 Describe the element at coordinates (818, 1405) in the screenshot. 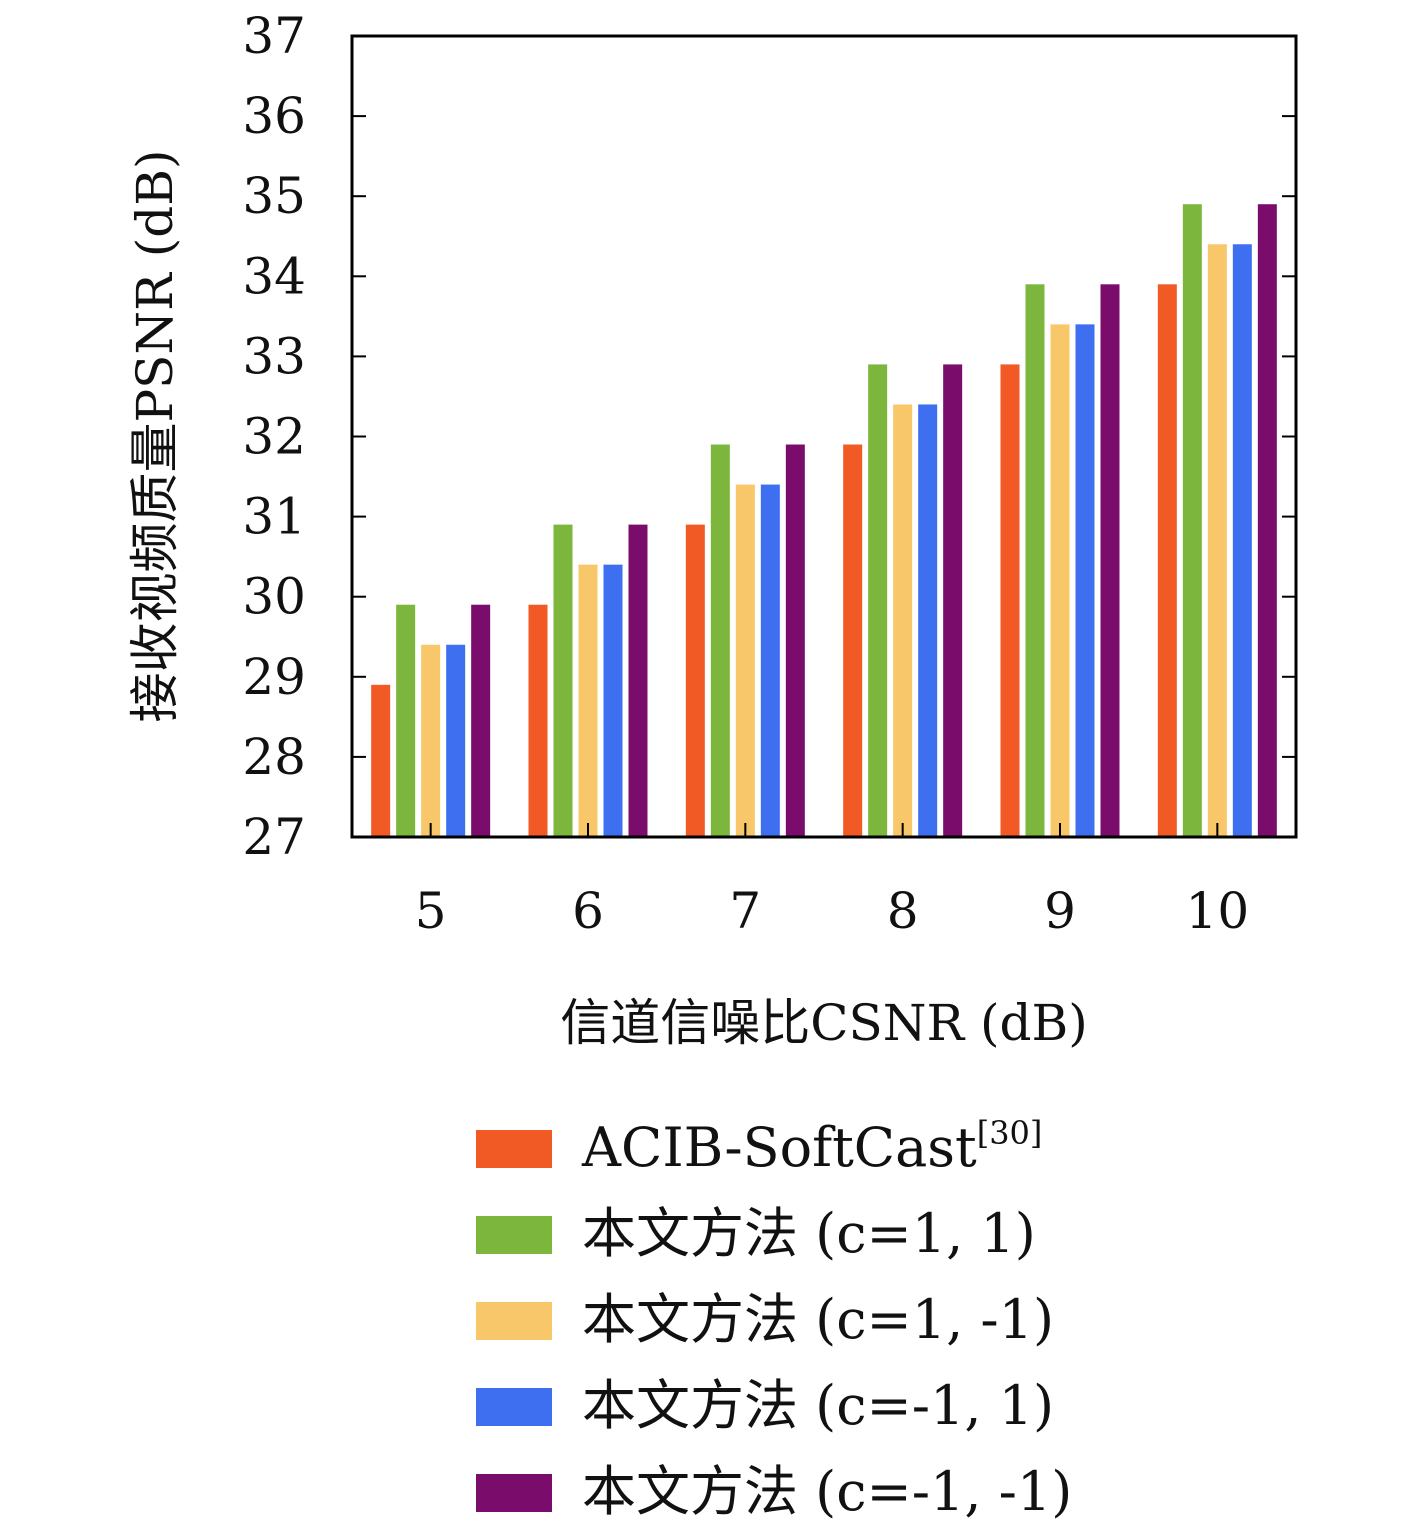

I see `legend-label: 本文方法 (c=-1, 1)` at that location.